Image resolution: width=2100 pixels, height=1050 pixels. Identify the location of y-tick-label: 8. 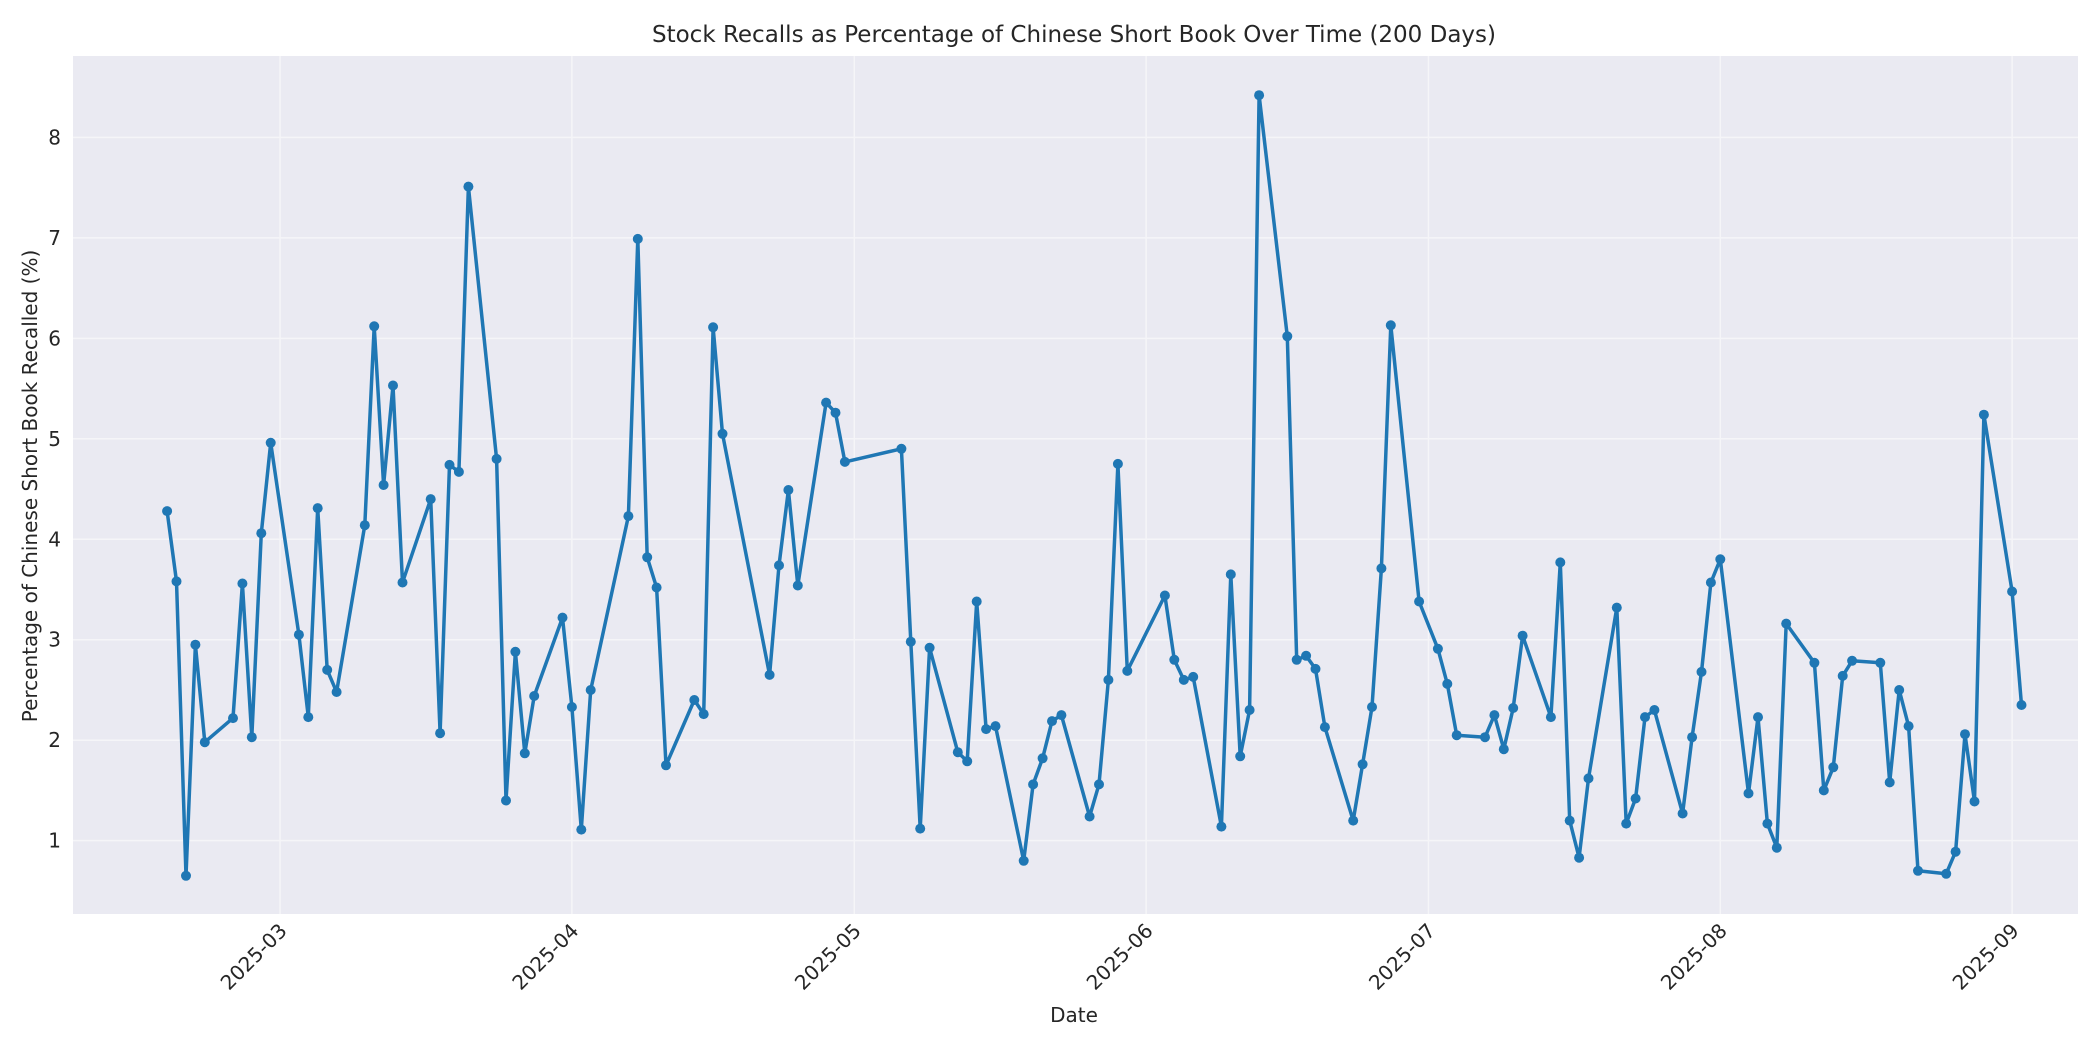
(54, 137).